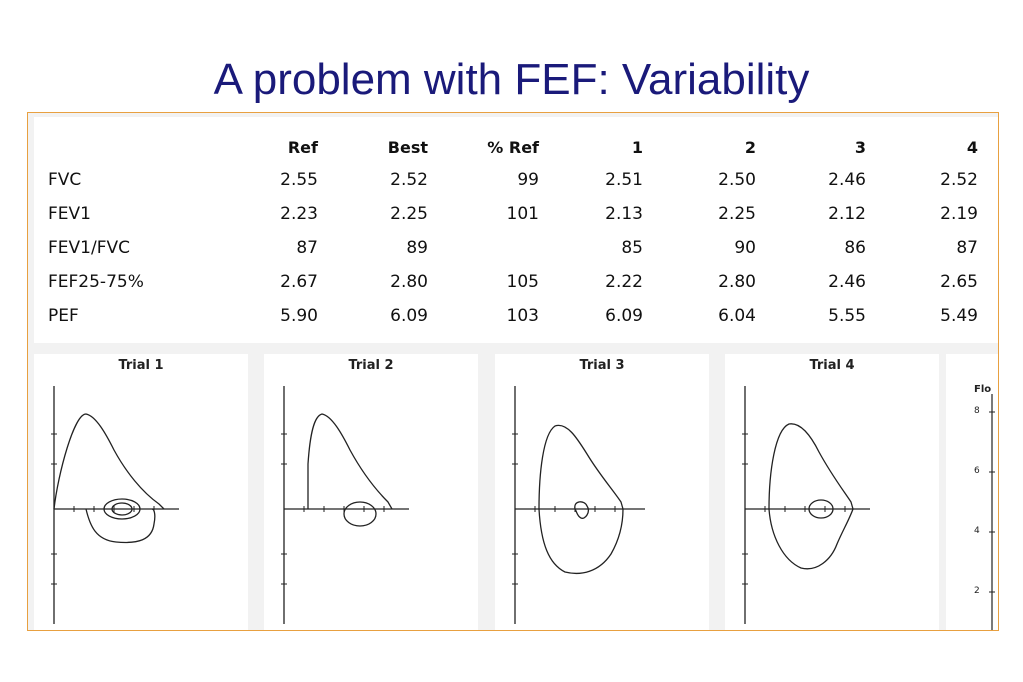 This screenshot has width=1023, height=682. What do you see at coordinates (299, 214) in the screenshot?
I see `table-cell: 2.23` at bounding box center [299, 214].